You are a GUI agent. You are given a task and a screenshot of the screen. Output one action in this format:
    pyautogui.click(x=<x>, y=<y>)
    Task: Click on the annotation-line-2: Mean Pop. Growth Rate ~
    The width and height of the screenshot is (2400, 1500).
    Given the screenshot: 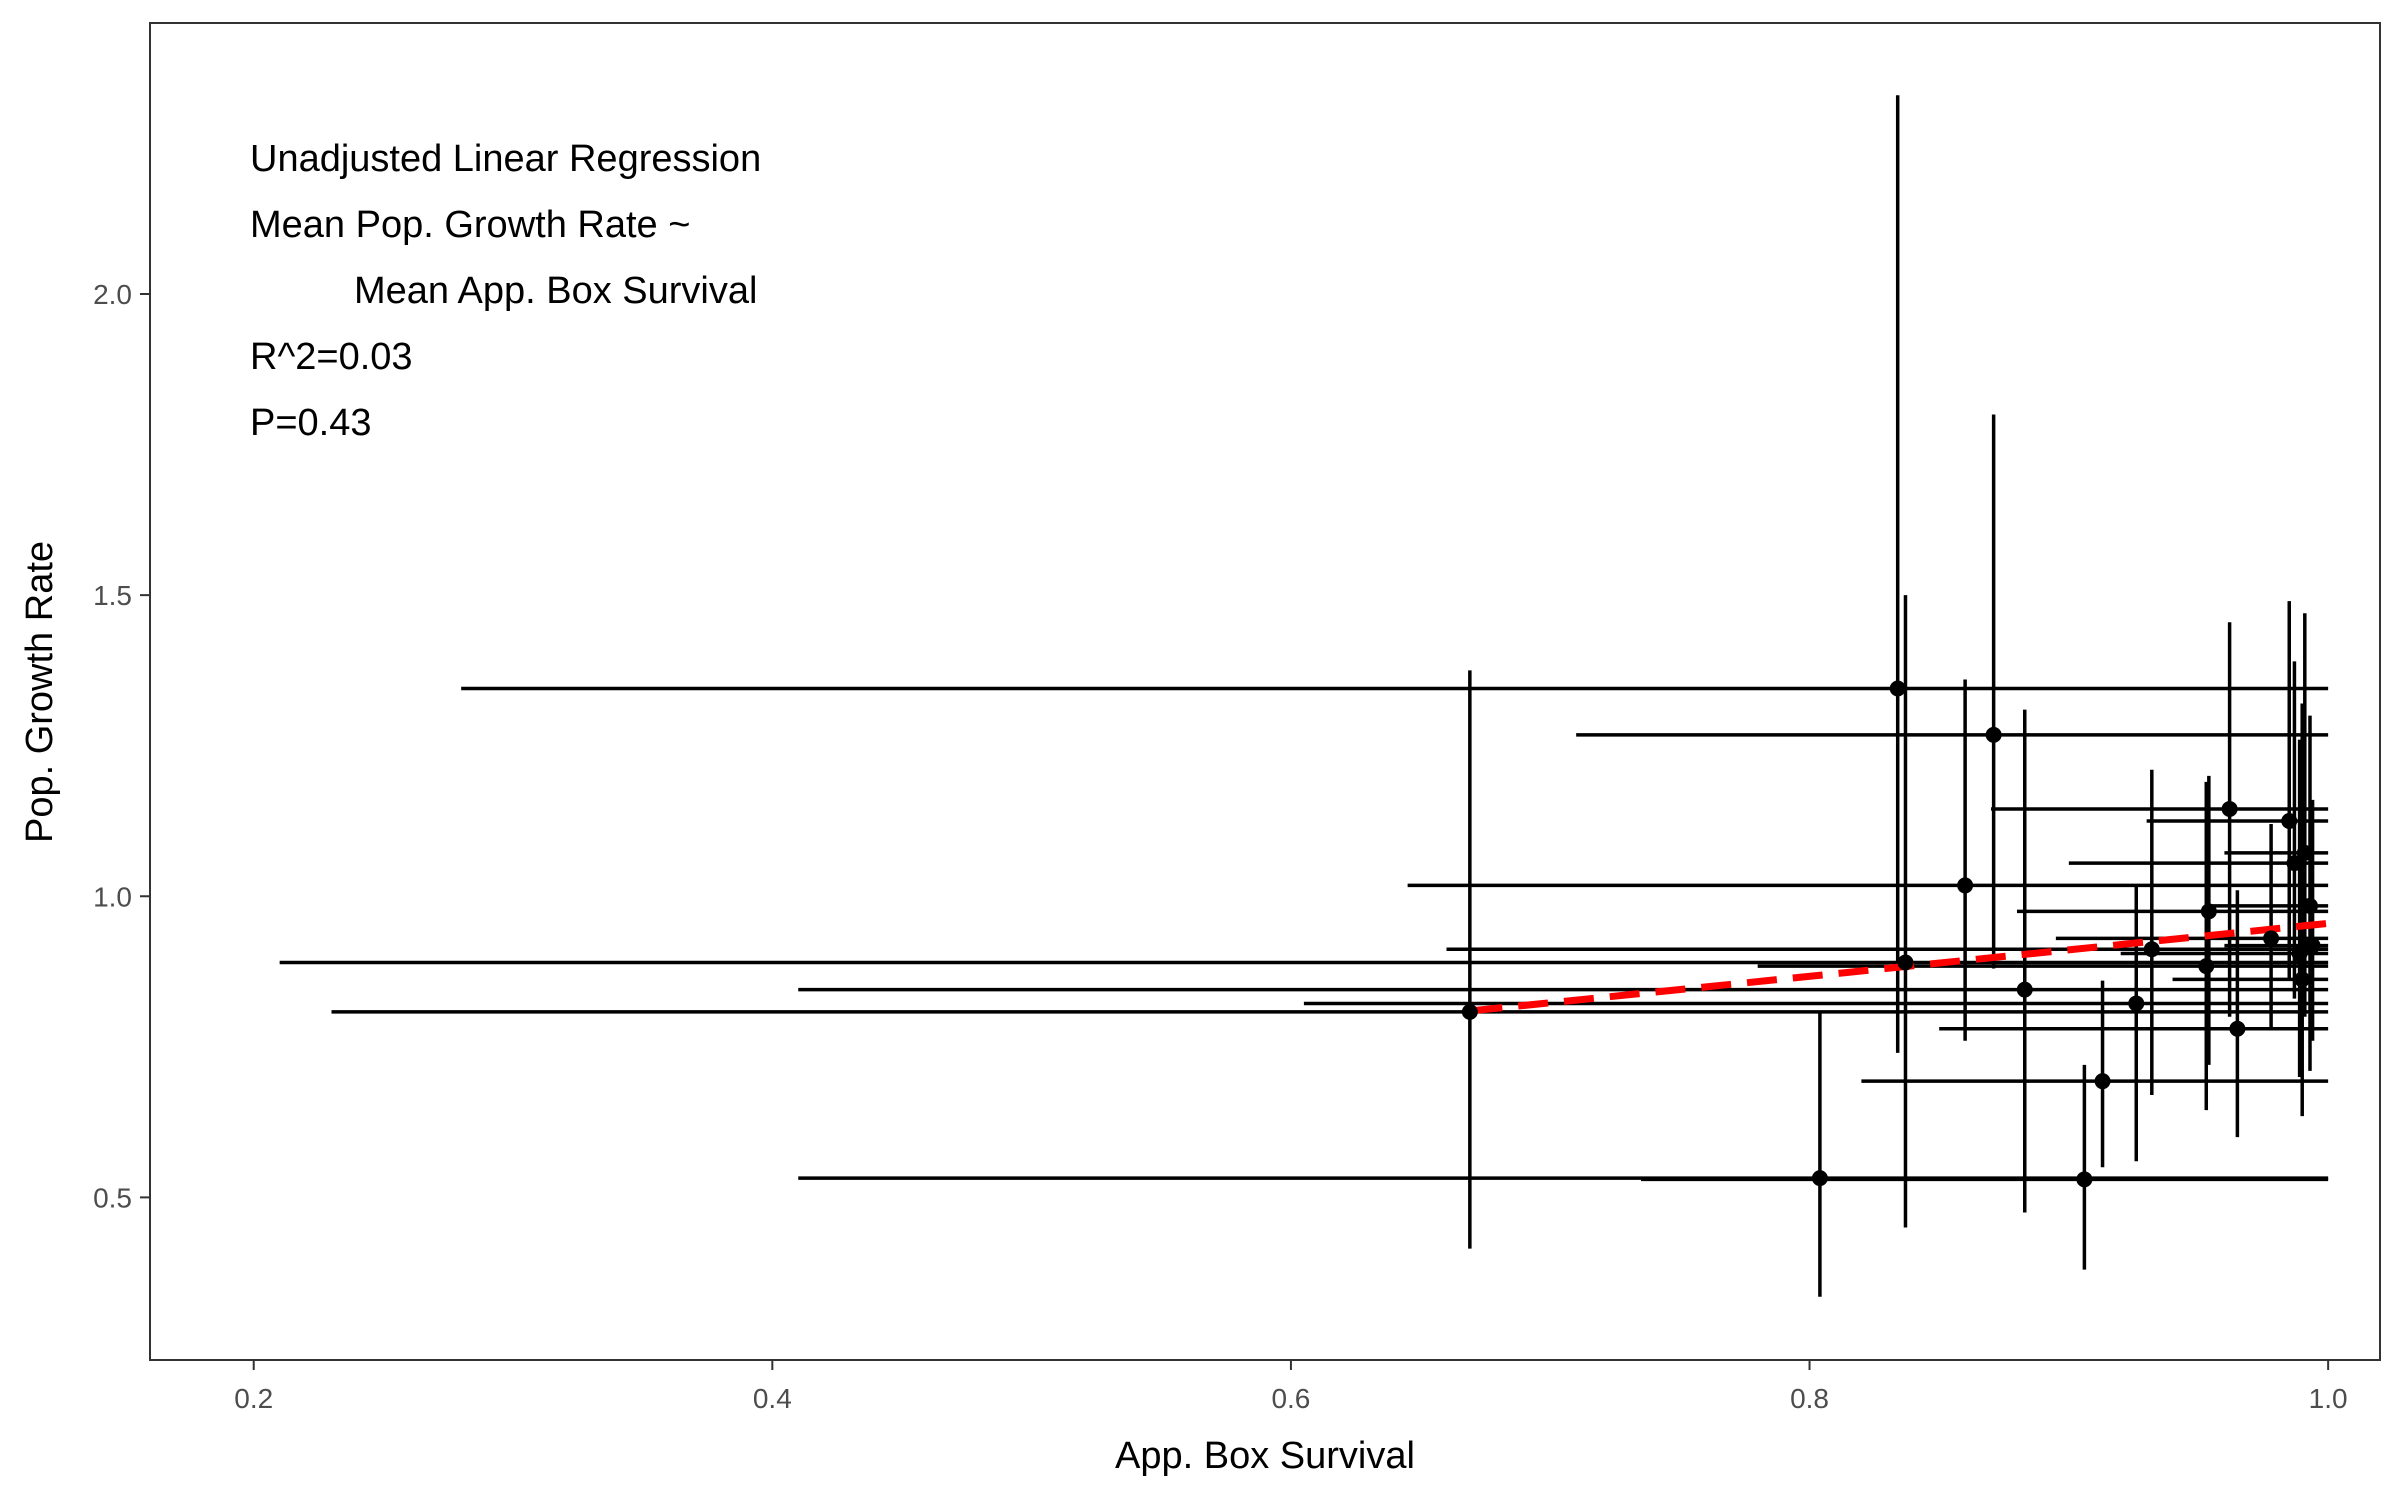 What is the action you would take?
    pyautogui.click(x=470, y=225)
    